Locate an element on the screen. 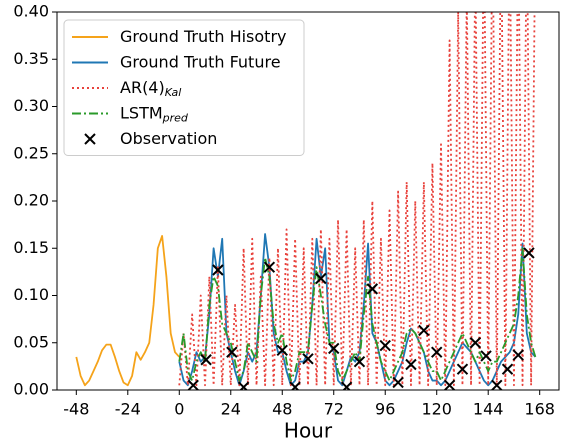 The width and height of the screenshot is (561, 443). legend-marker is located at coordinates (90, 139).